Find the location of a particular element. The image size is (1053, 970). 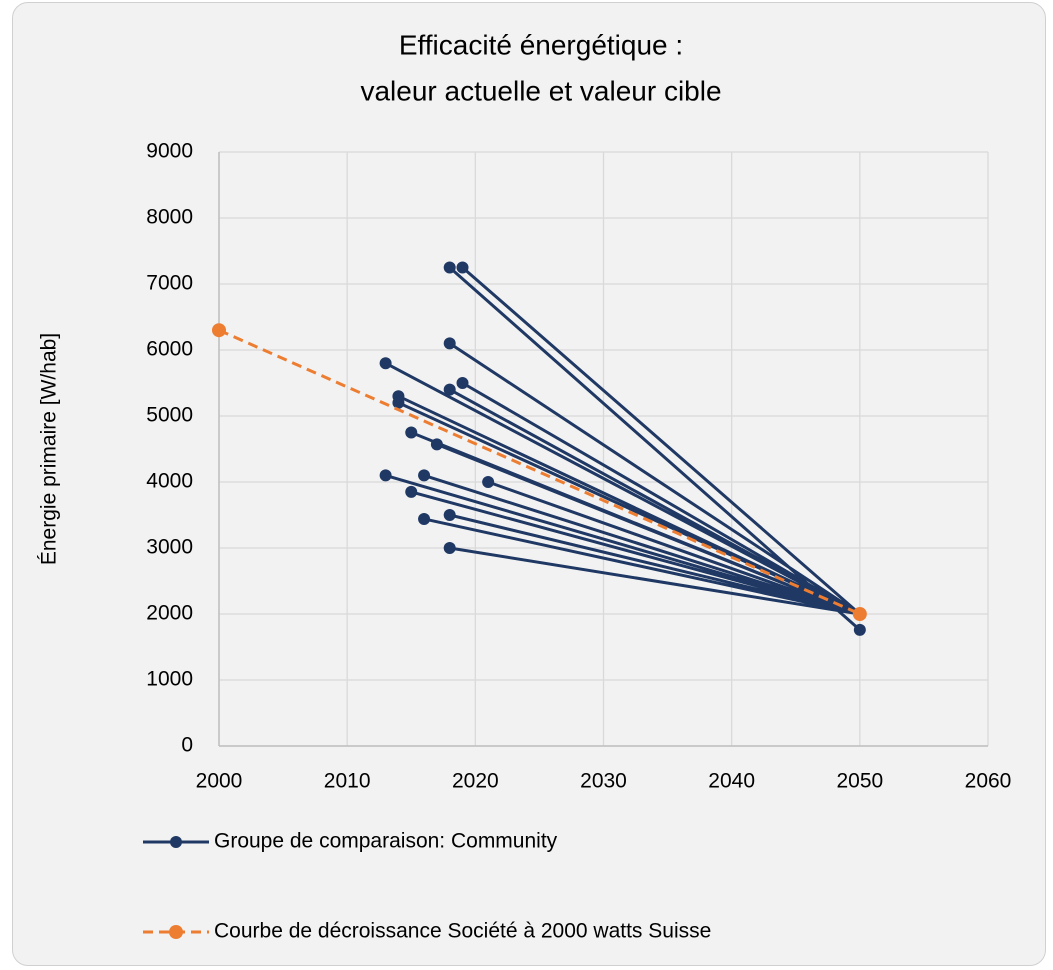

x-tick-label: 2020 is located at coordinates (475, 781).